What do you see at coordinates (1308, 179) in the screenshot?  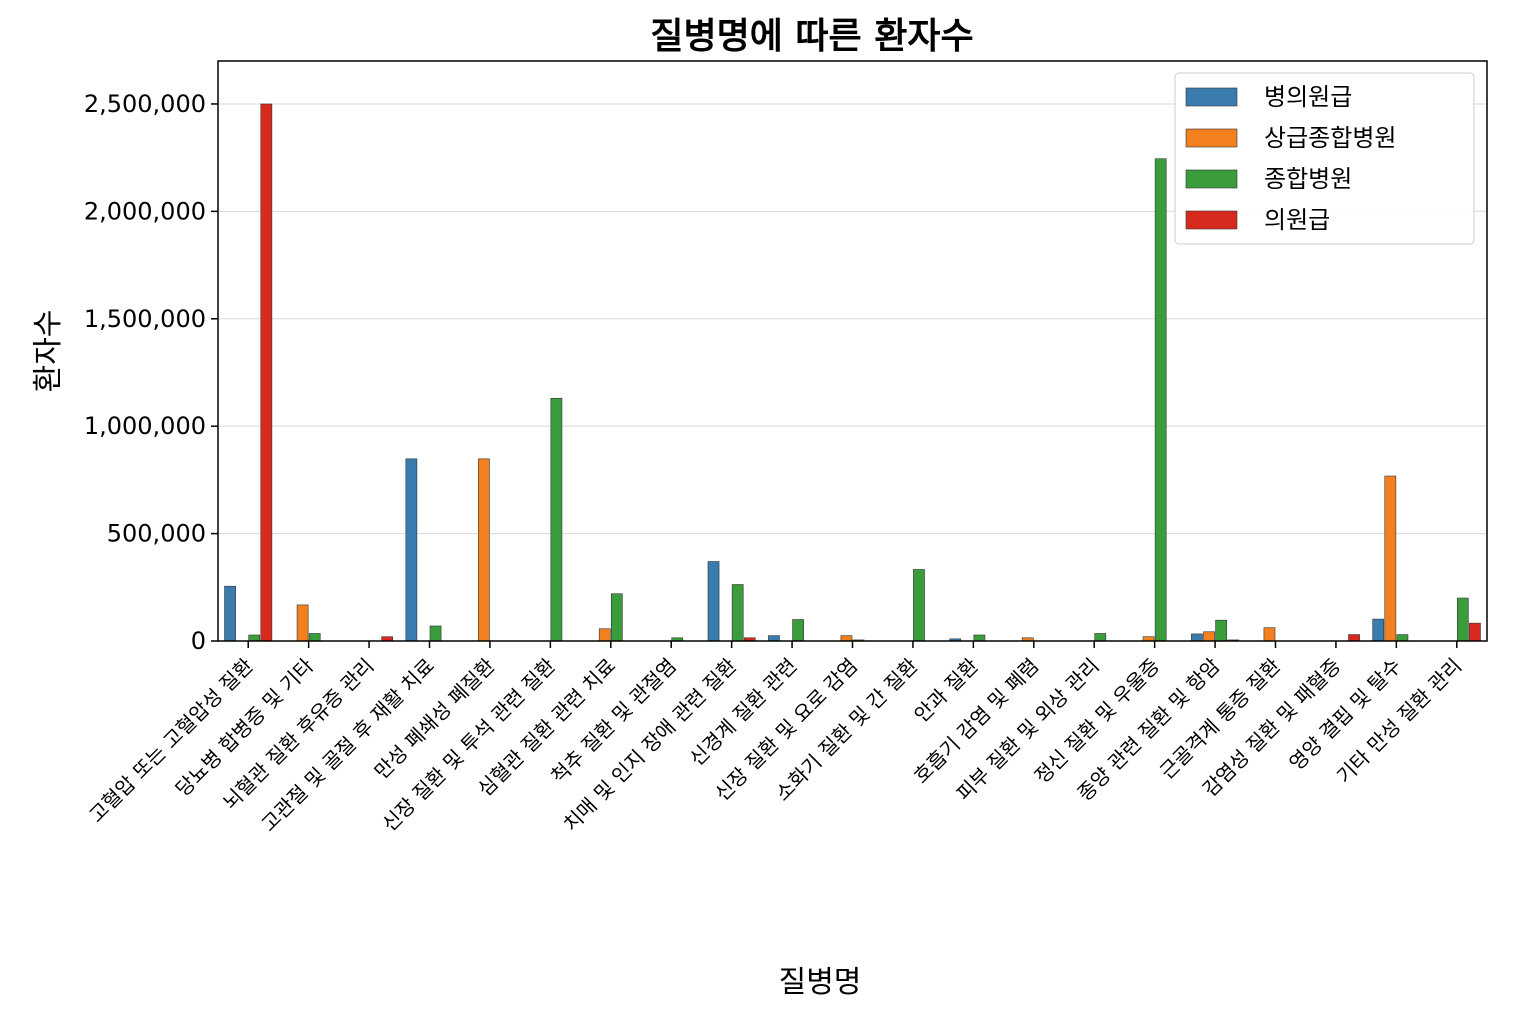 I see `legend-label: 종합병원` at bounding box center [1308, 179].